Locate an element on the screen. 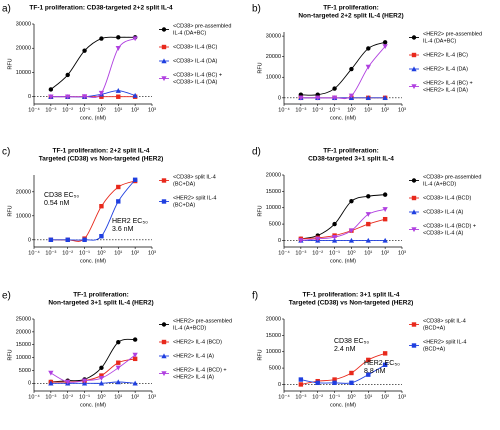 The image size is (500, 430). annotation: HER2 EC₅₀ is located at coordinates (382, 363).